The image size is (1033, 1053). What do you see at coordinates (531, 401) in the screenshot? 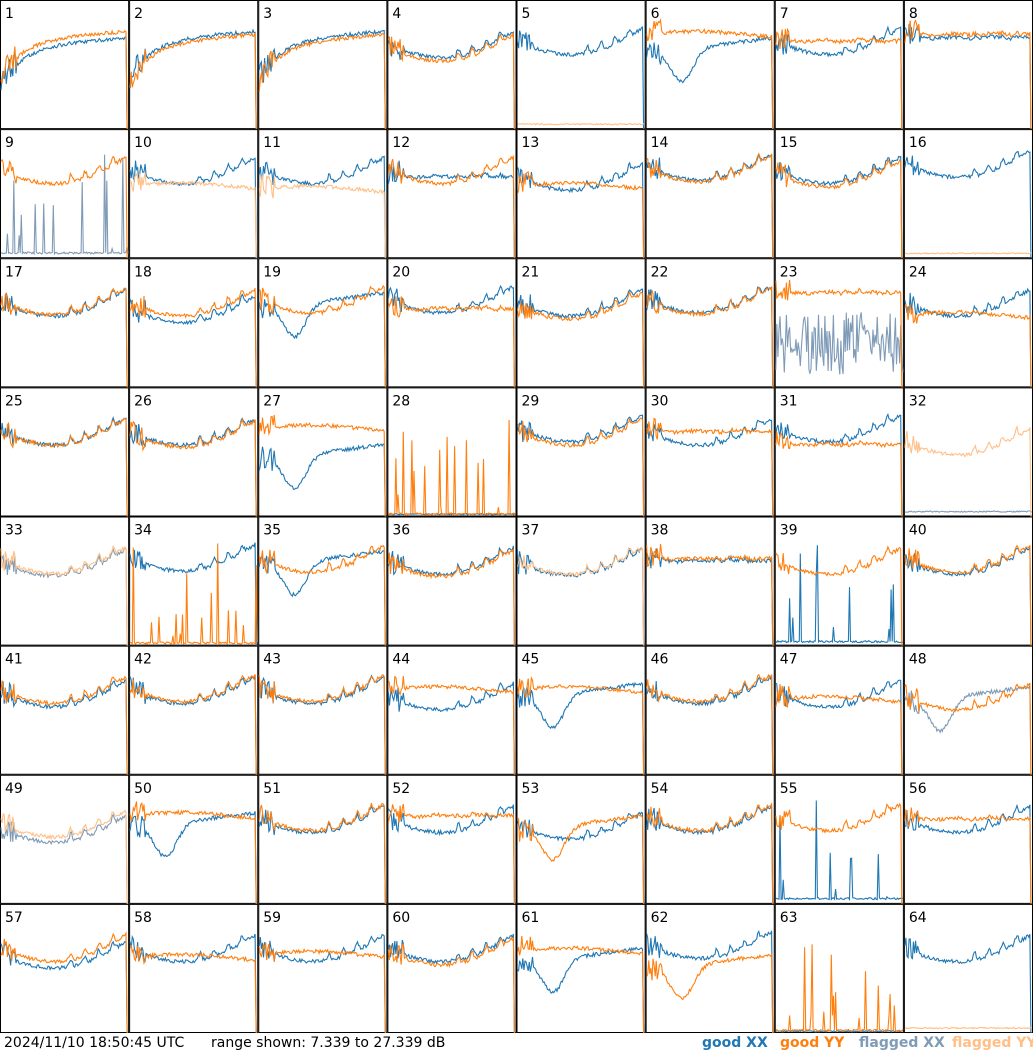
I see `panel-label: 29` at bounding box center [531, 401].